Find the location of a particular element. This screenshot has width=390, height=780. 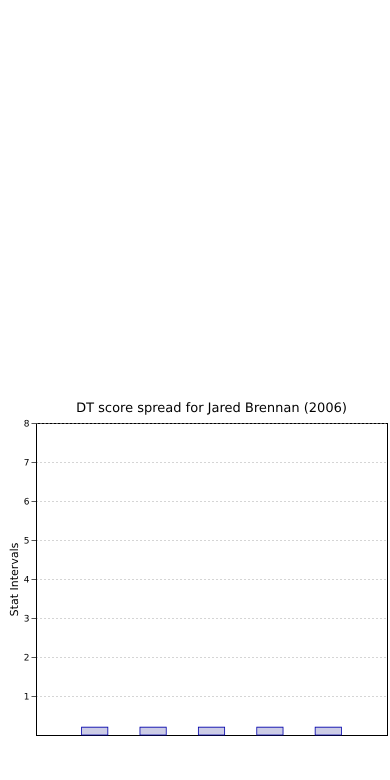

chart-title: DT score spread for Jared Brennan (2006) is located at coordinates (211, 408).